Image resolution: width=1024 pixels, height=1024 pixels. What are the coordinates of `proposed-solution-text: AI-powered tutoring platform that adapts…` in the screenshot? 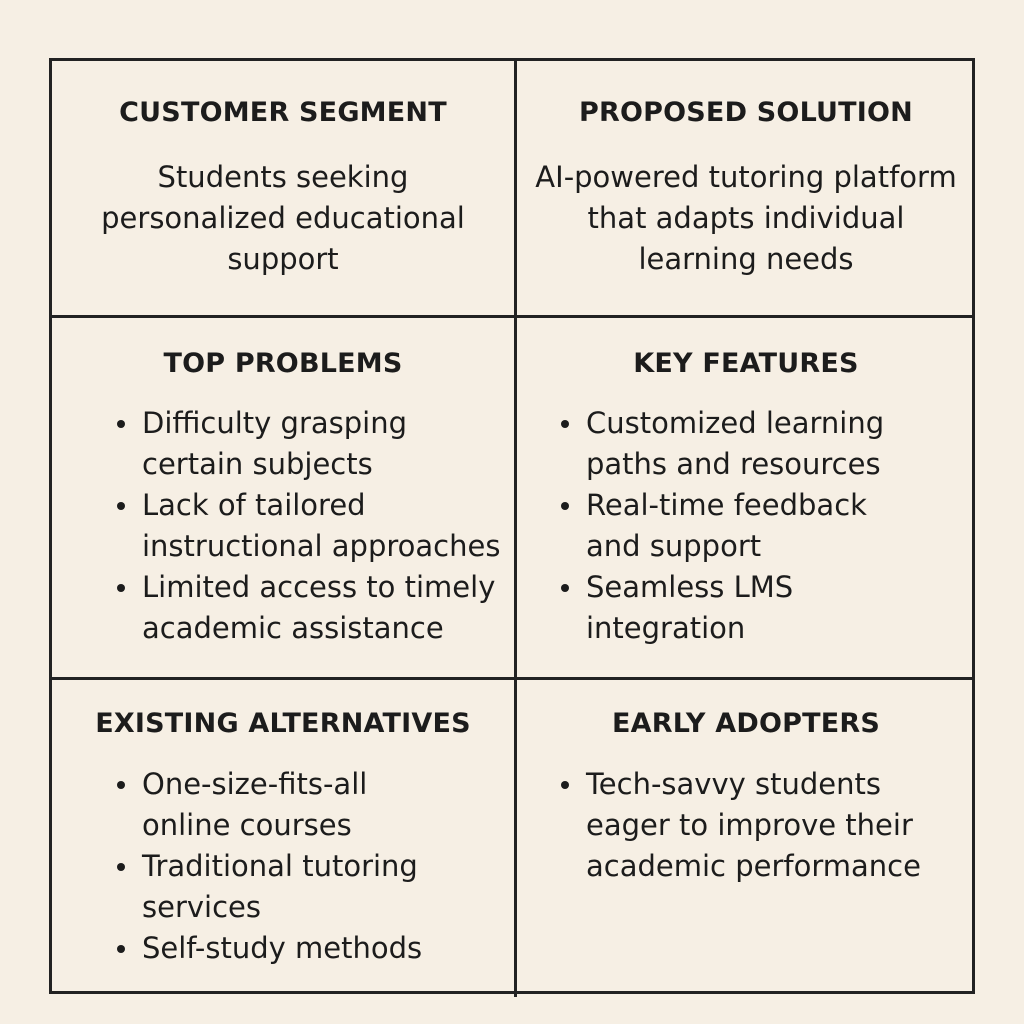 It's located at (746, 218).